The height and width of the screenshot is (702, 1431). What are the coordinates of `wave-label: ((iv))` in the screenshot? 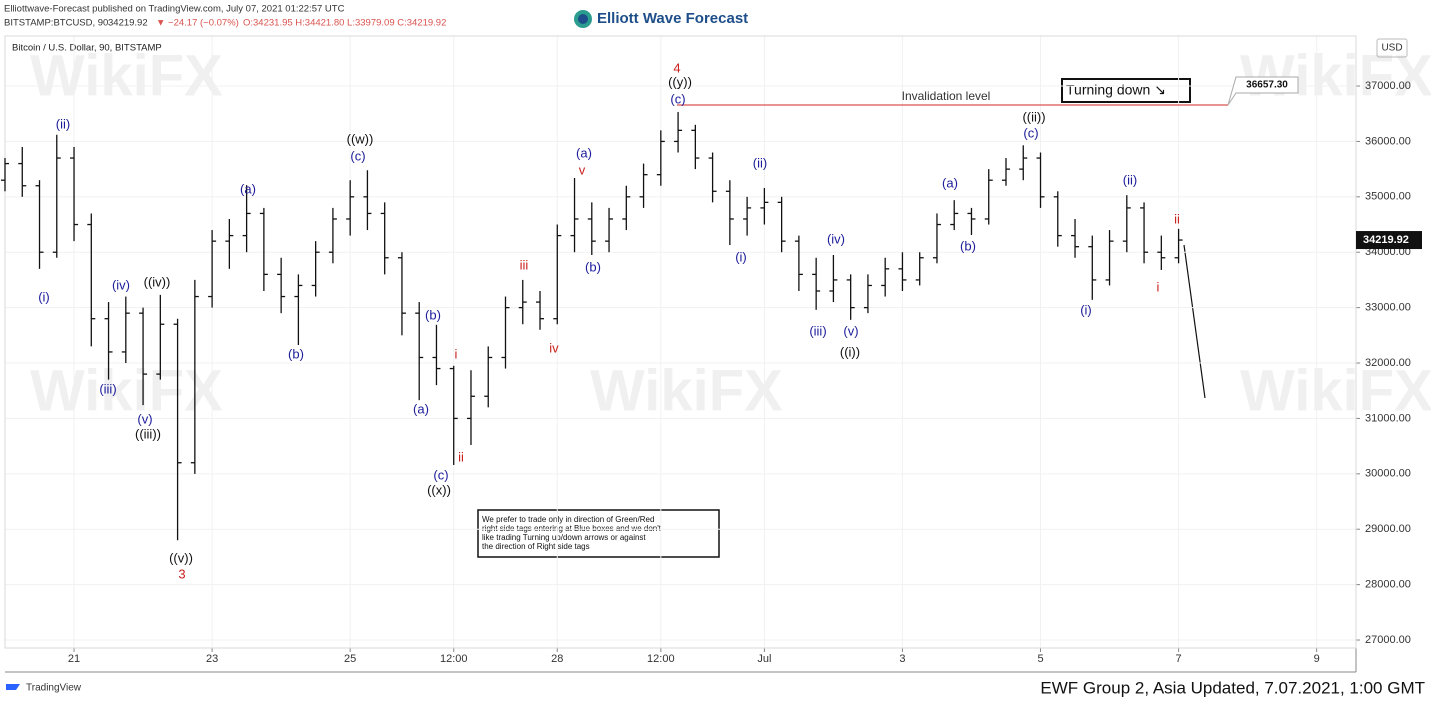 It's located at (157, 281).